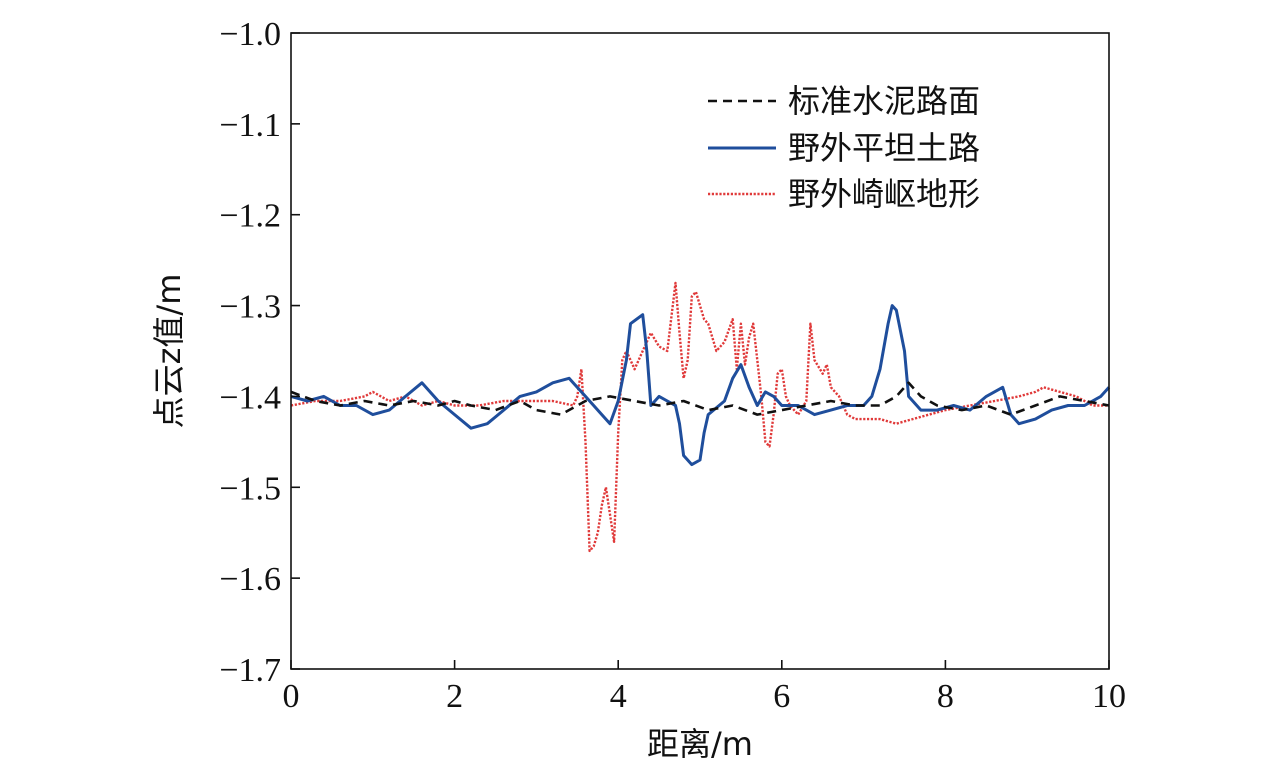  I want to click on x-tick-label: 4, so click(618, 696).